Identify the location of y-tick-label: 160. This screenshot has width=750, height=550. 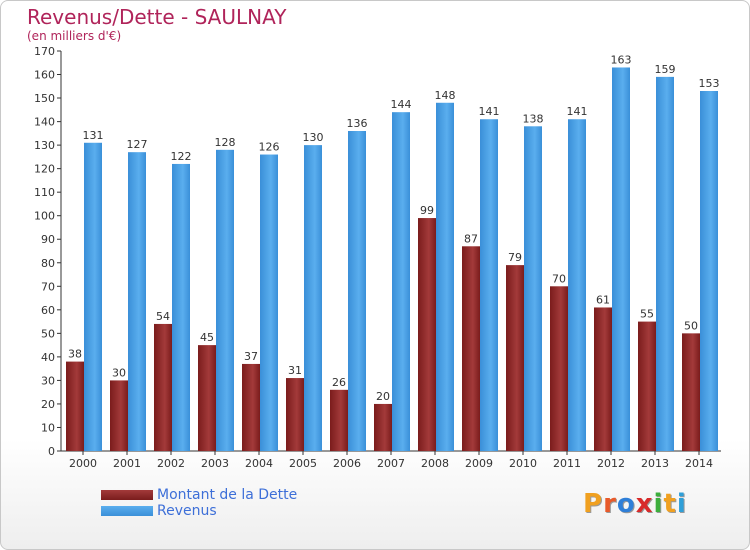
(44, 75).